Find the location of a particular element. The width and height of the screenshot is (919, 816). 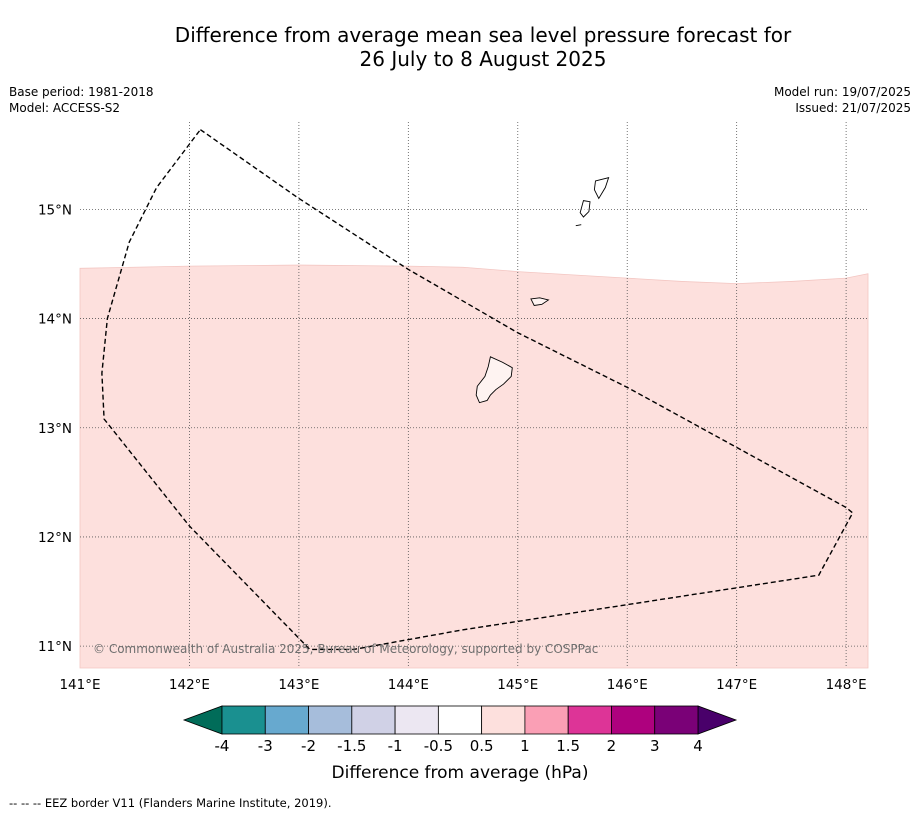

lon-tick-label: 147°E is located at coordinates (736, 685).